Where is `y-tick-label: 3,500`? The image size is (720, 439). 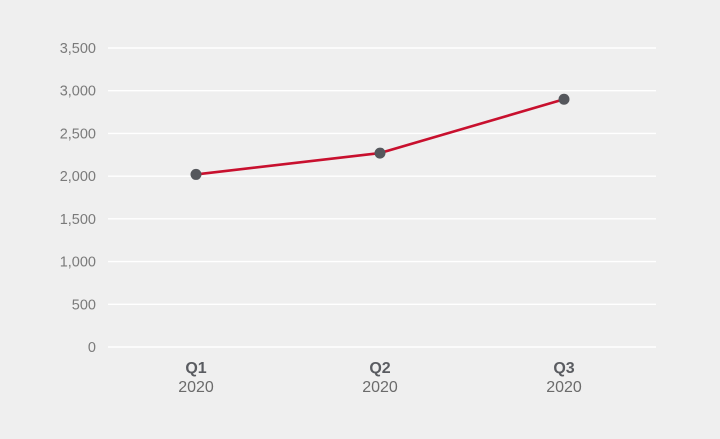
y-tick-label: 3,500 is located at coordinates (78, 49).